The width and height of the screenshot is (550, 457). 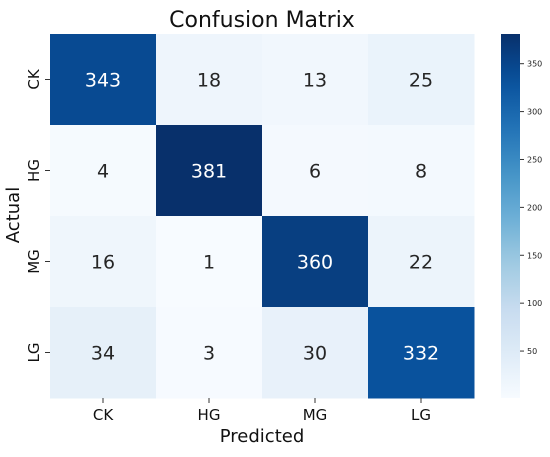 I want to click on heatmap-cell-ck-ck, so click(x=103, y=80).